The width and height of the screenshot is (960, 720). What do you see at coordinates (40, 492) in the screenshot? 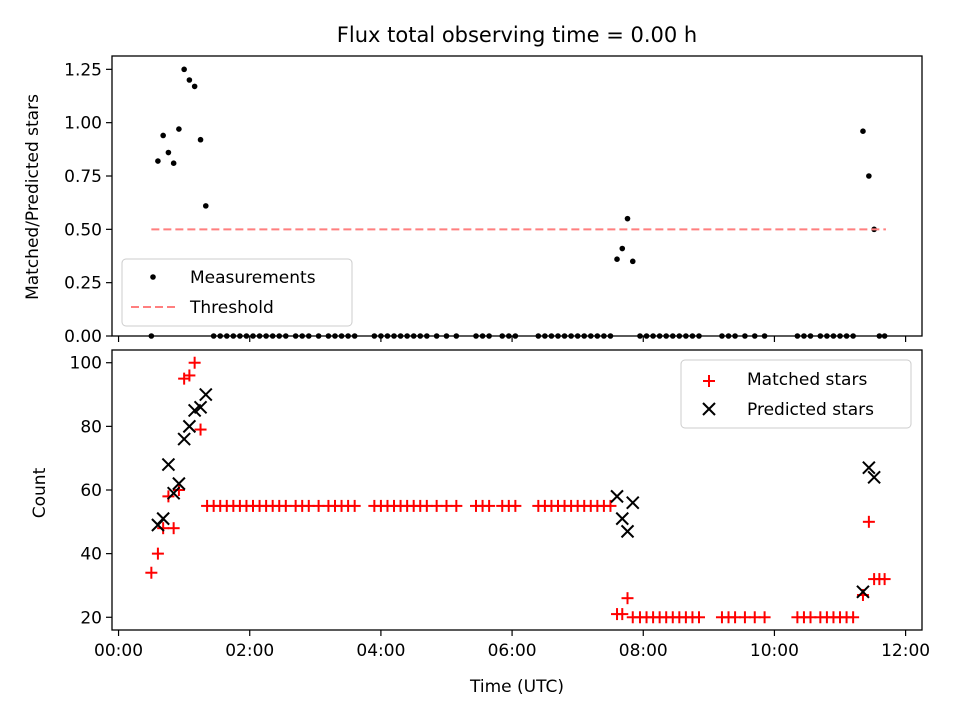
I see `bottom-chart-y-label: Count` at bounding box center [40, 492].